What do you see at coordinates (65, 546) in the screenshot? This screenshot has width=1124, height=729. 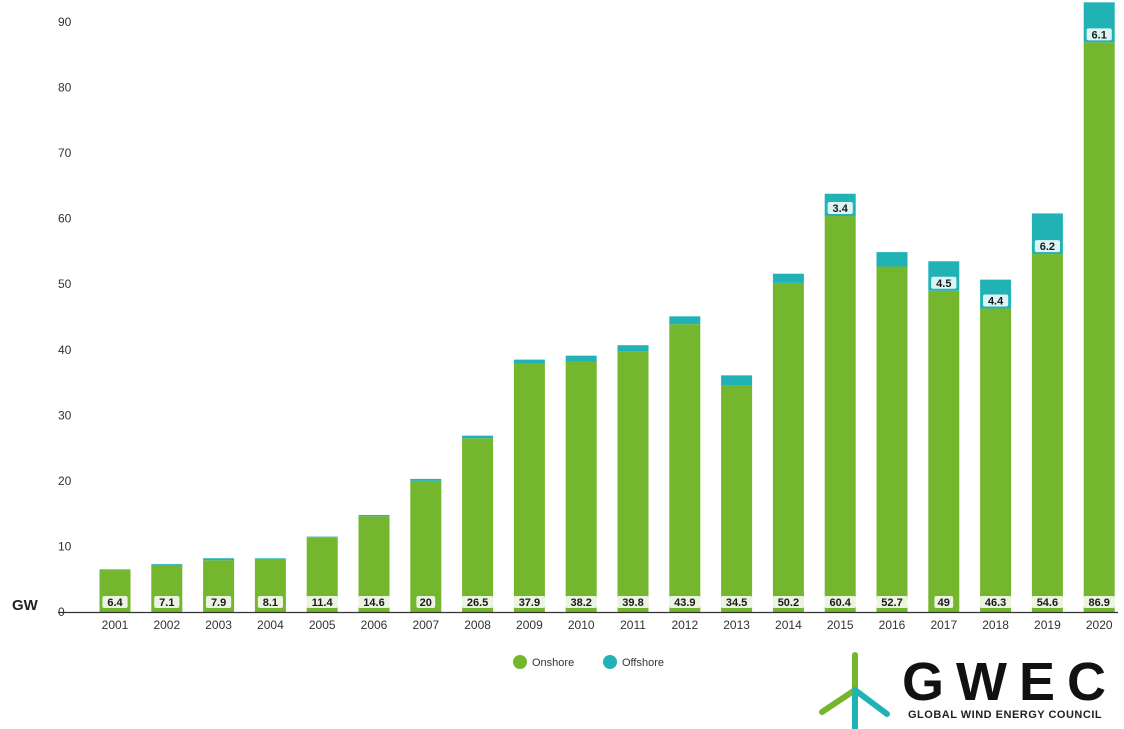 I see `y-tick-label: 10` at bounding box center [65, 546].